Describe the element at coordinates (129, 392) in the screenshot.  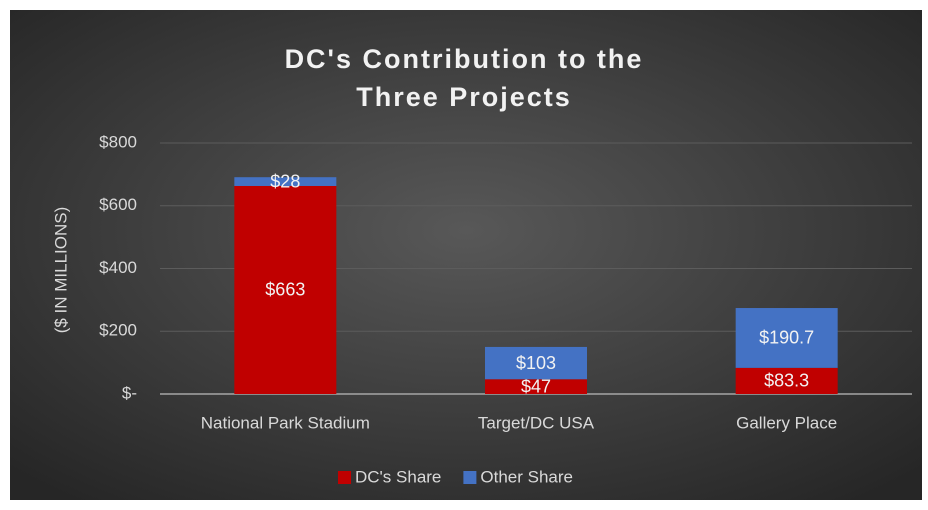
I see `y-tick-label: $-` at that location.